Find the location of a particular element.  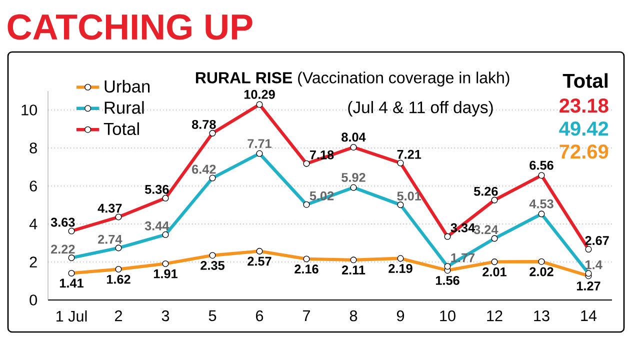

data-label: 2.11 is located at coordinates (354, 270).